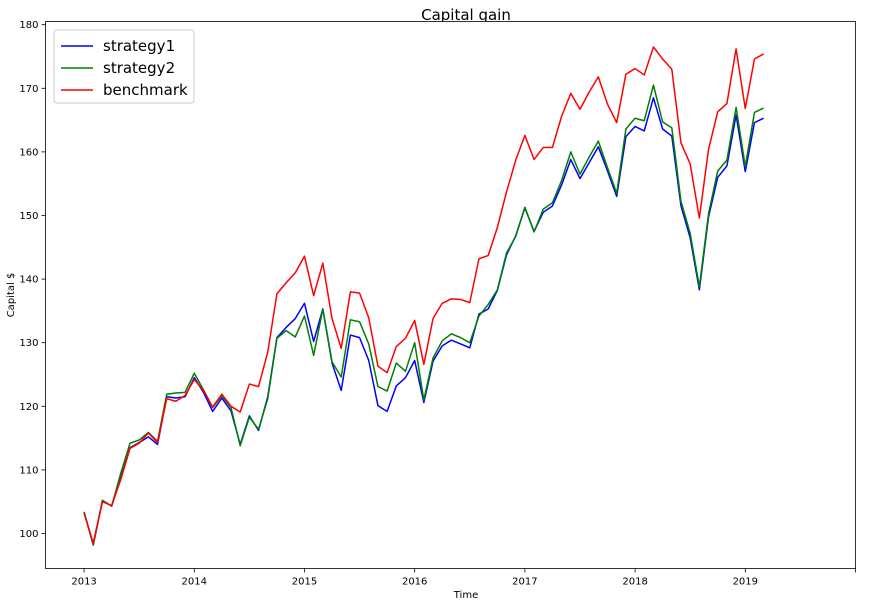 The width and height of the screenshot is (894, 606). What do you see at coordinates (194, 582) in the screenshot?
I see `x-tick-label: 2014` at bounding box center [194, 582].